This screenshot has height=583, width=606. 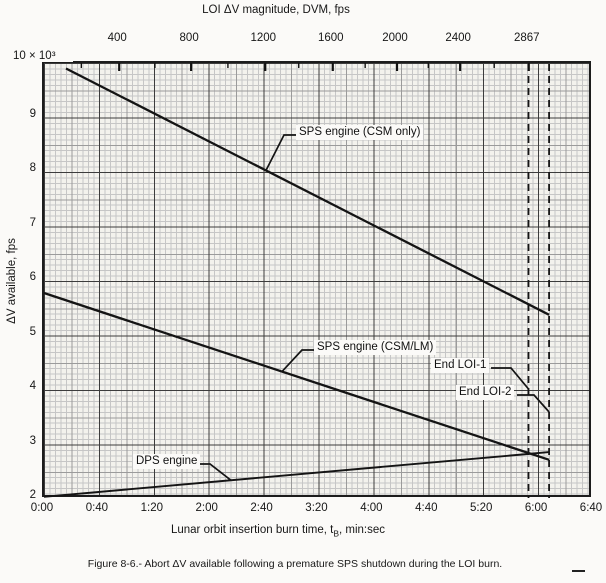 What do you see at coordinates (276, 10) in the screenshot?
I see `top-axis-title: LOI ΔV magnitude, DVM, fps` at bounding box center [276, 10].